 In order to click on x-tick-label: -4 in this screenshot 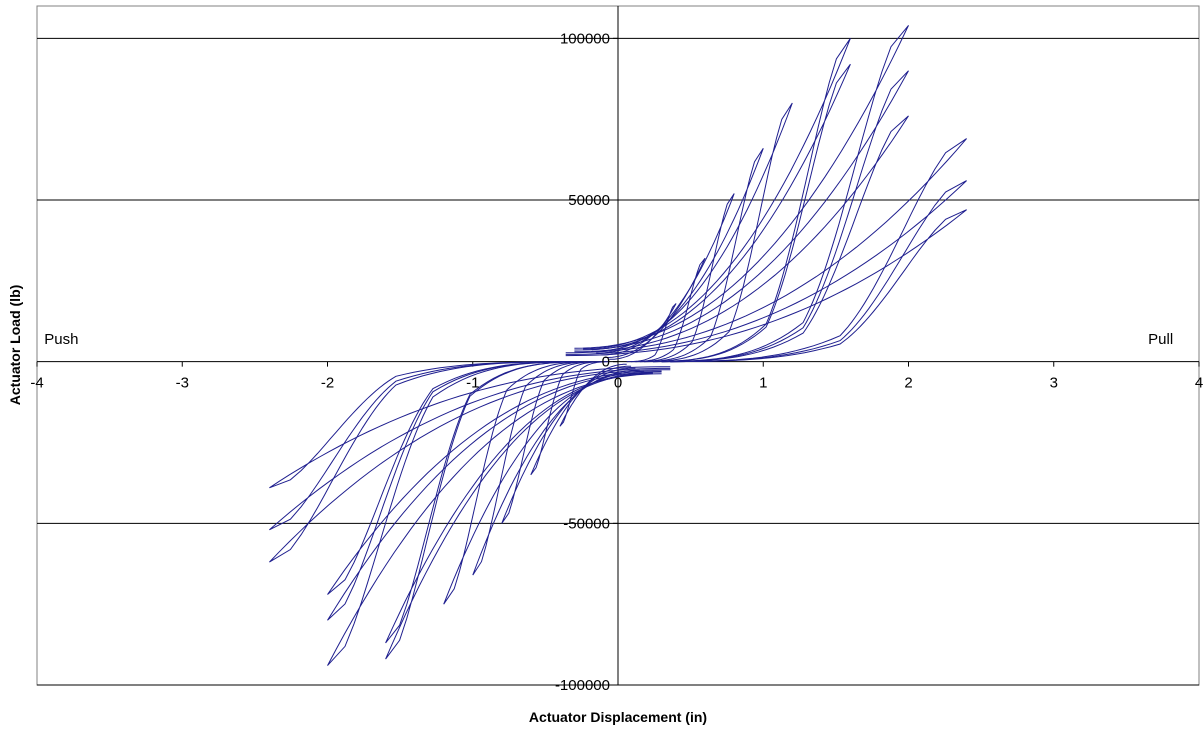, I will do `click(36, 383)`.